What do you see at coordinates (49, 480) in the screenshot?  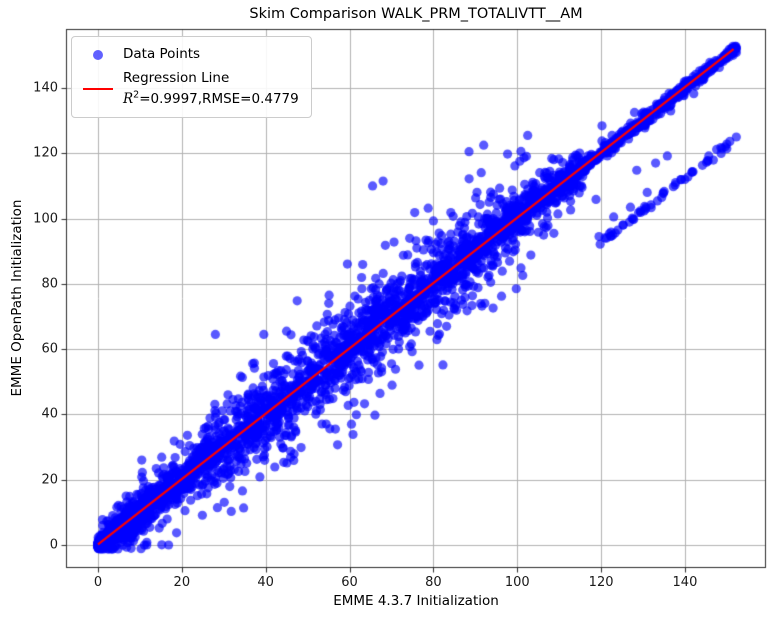 I see `y-tick-label-20: 20` at bounding box center [49, 480].